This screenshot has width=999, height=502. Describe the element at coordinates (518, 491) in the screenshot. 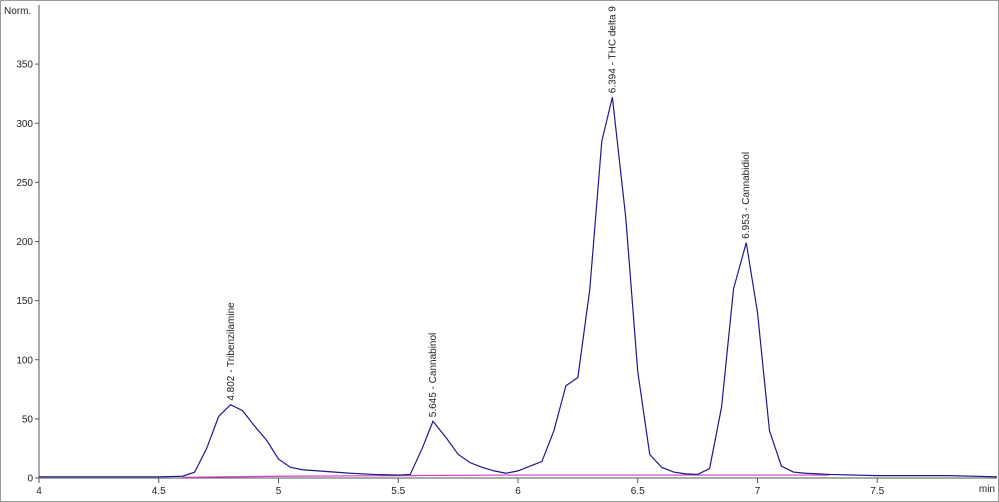

I see `x-tick-label: 6` at that location.